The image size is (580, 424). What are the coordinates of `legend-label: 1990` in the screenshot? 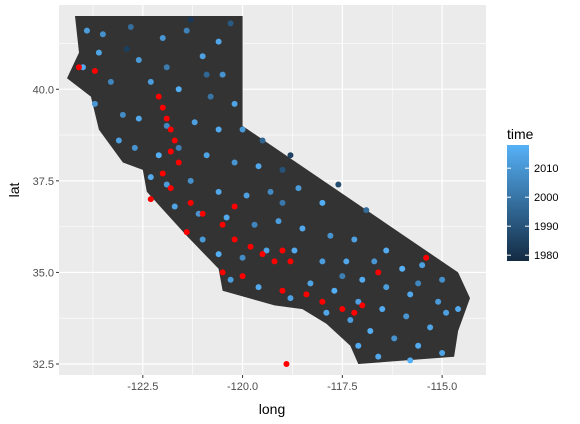 It's located at (546, 227).